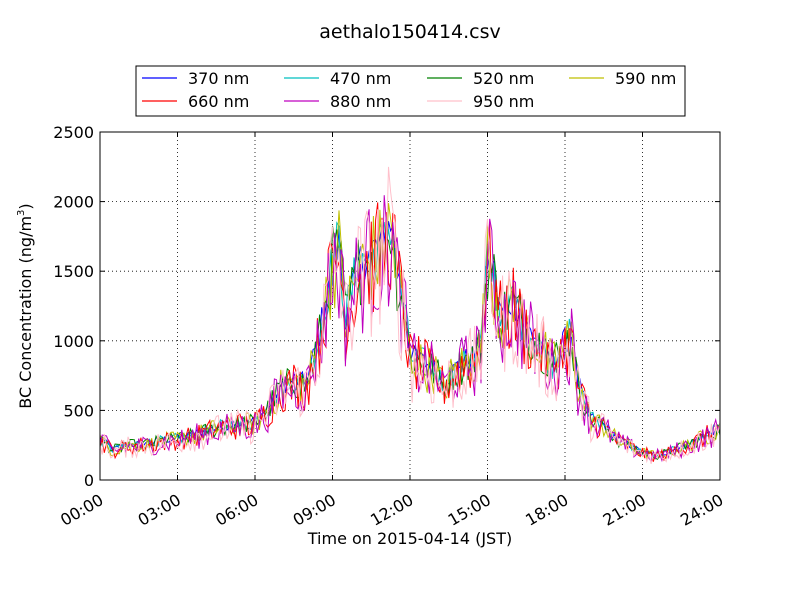 The width and height of the screenshot is (800, 604). I want to click on x-tick-label: 06:00, so click(236, 510).